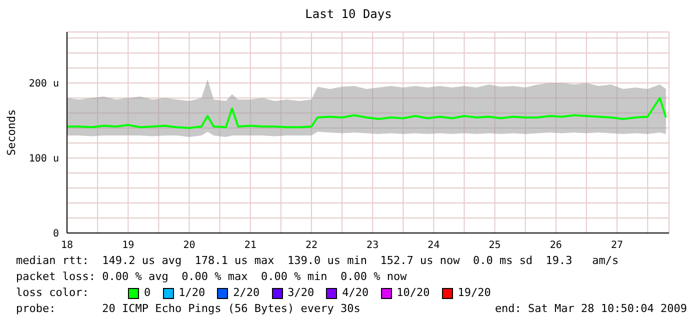 Image resolution: width=697 pixels, height=321 pixels. What do you see at coordinates (11, 132) in the screenshot?
I see `y-axis-title: Seconds` at bounding box center [11, 132].